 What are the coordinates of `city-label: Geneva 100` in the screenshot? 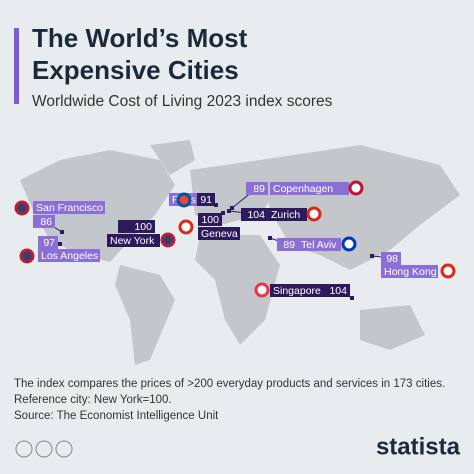 It's located at (209, 225).